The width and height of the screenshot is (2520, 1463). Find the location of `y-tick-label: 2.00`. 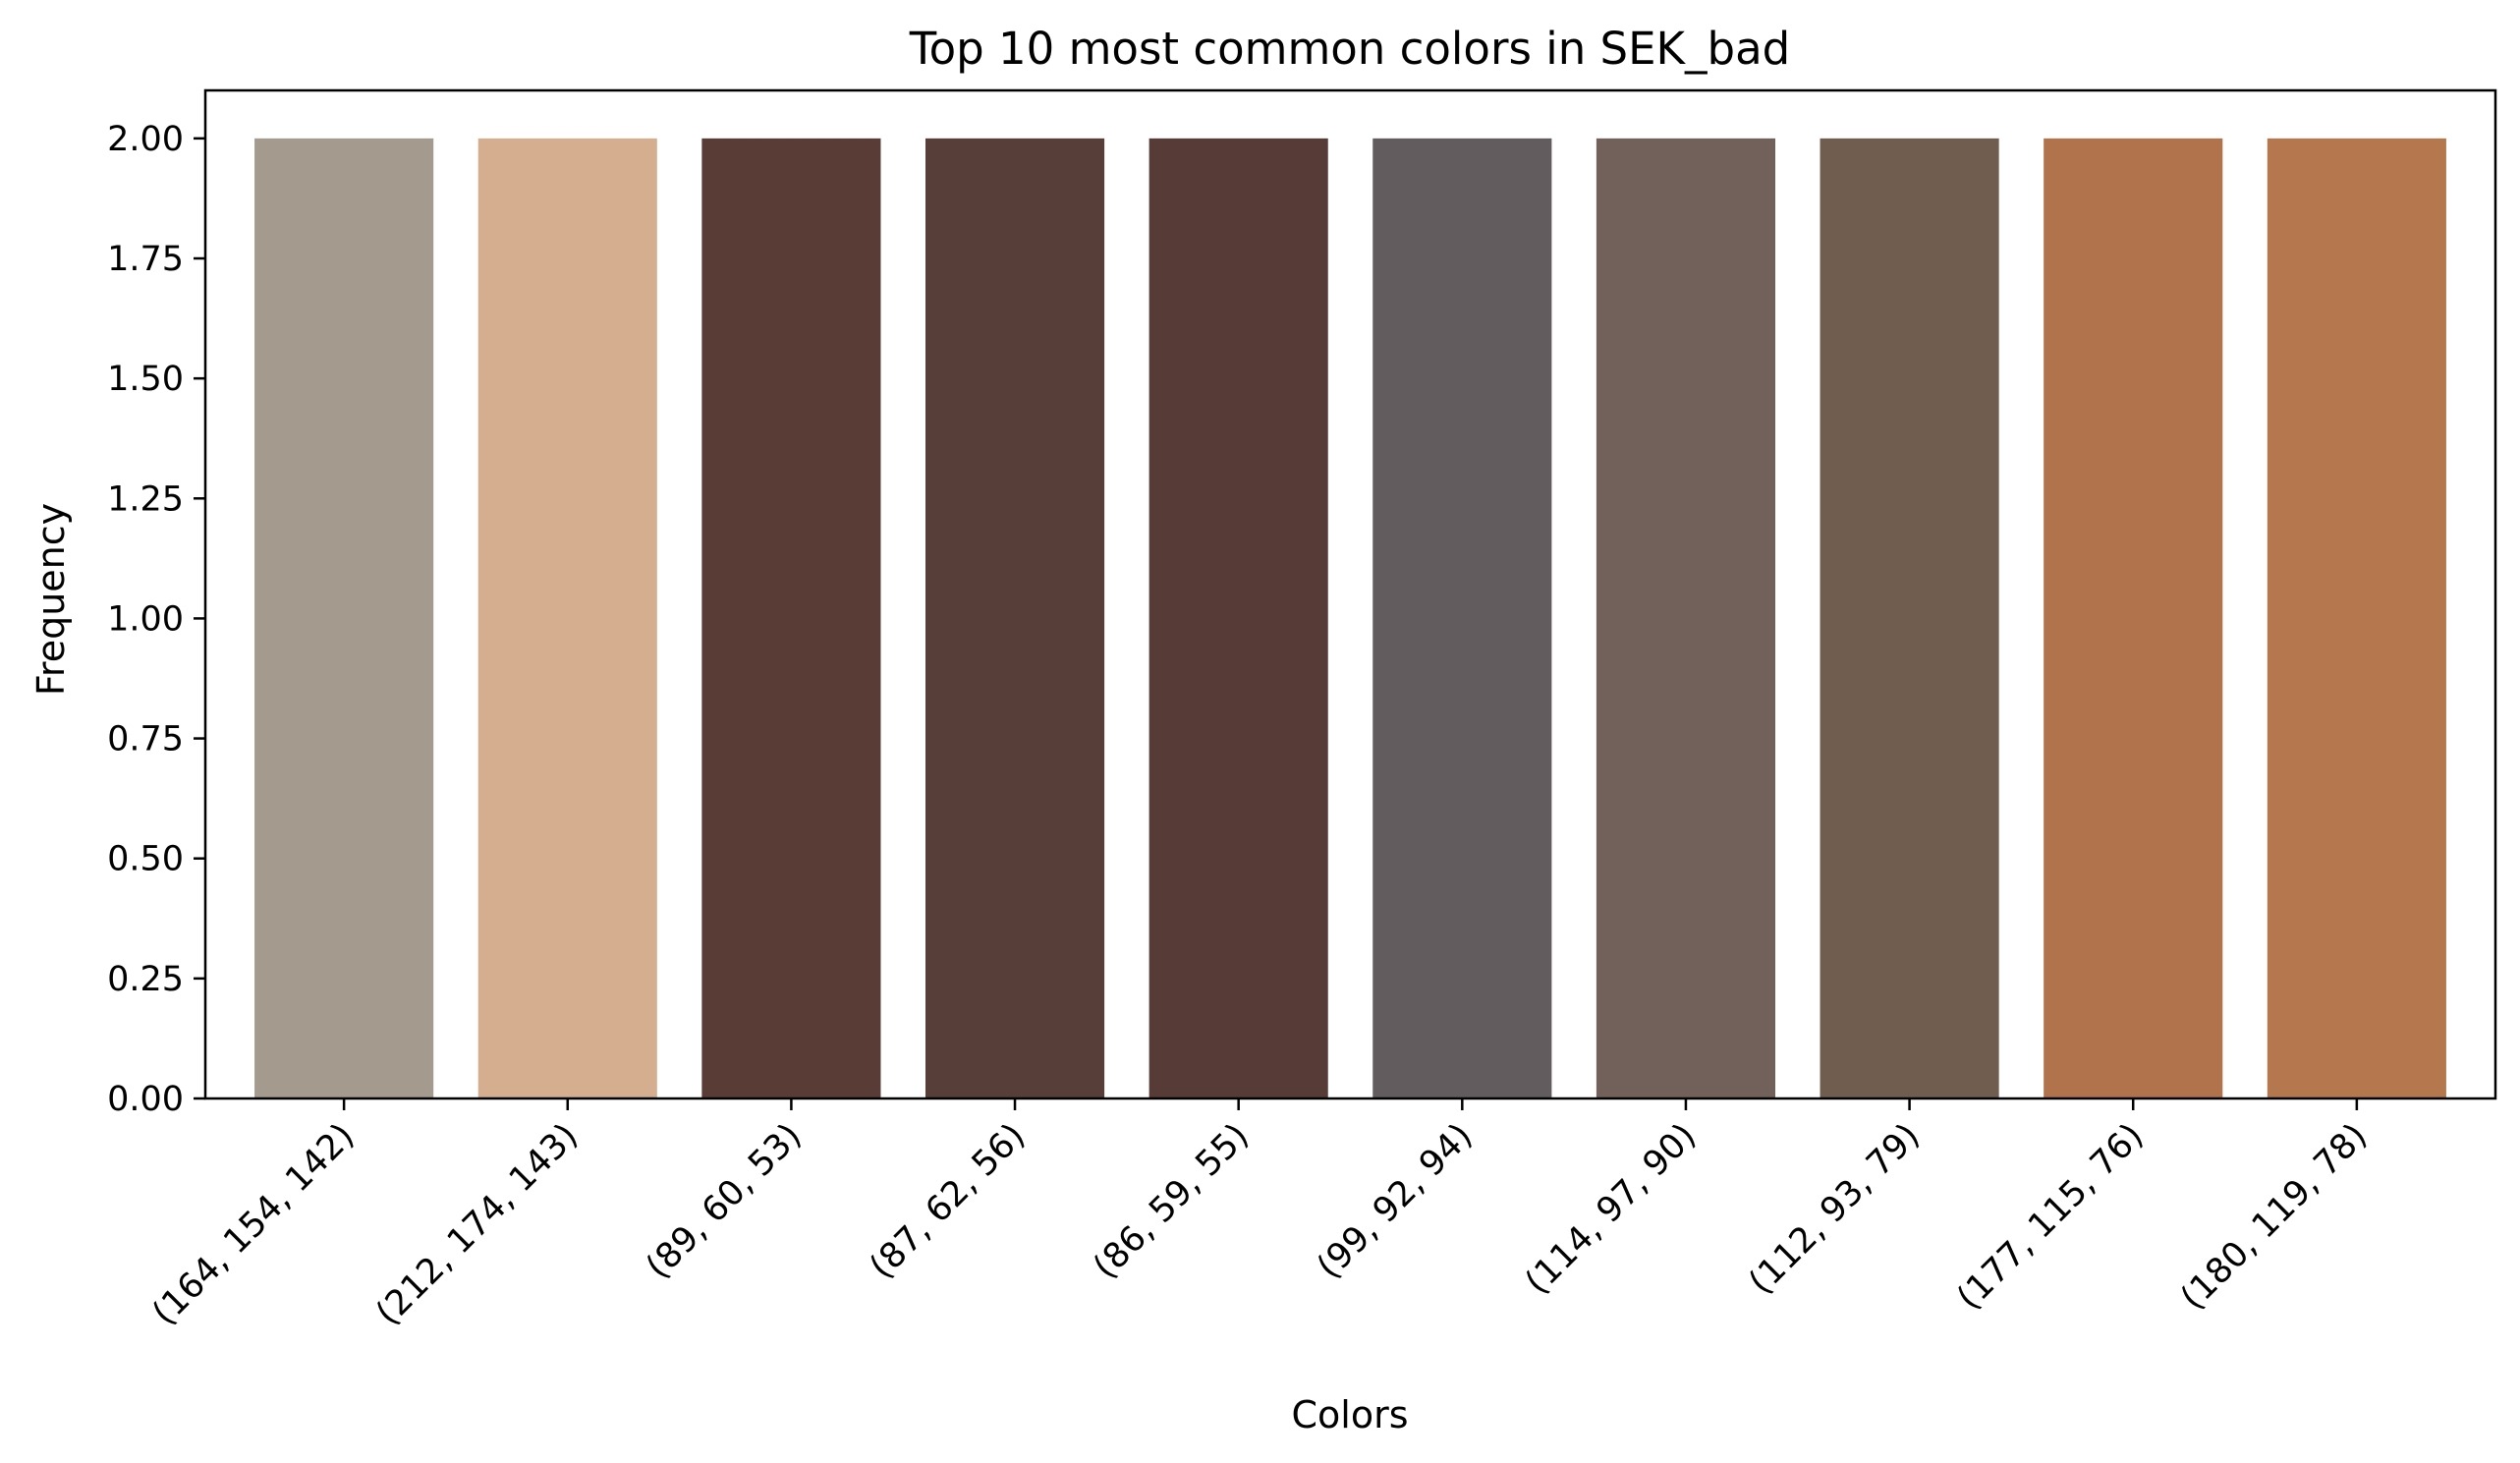

y-tick-label: 2.00 is located at coordinates (145, 139).